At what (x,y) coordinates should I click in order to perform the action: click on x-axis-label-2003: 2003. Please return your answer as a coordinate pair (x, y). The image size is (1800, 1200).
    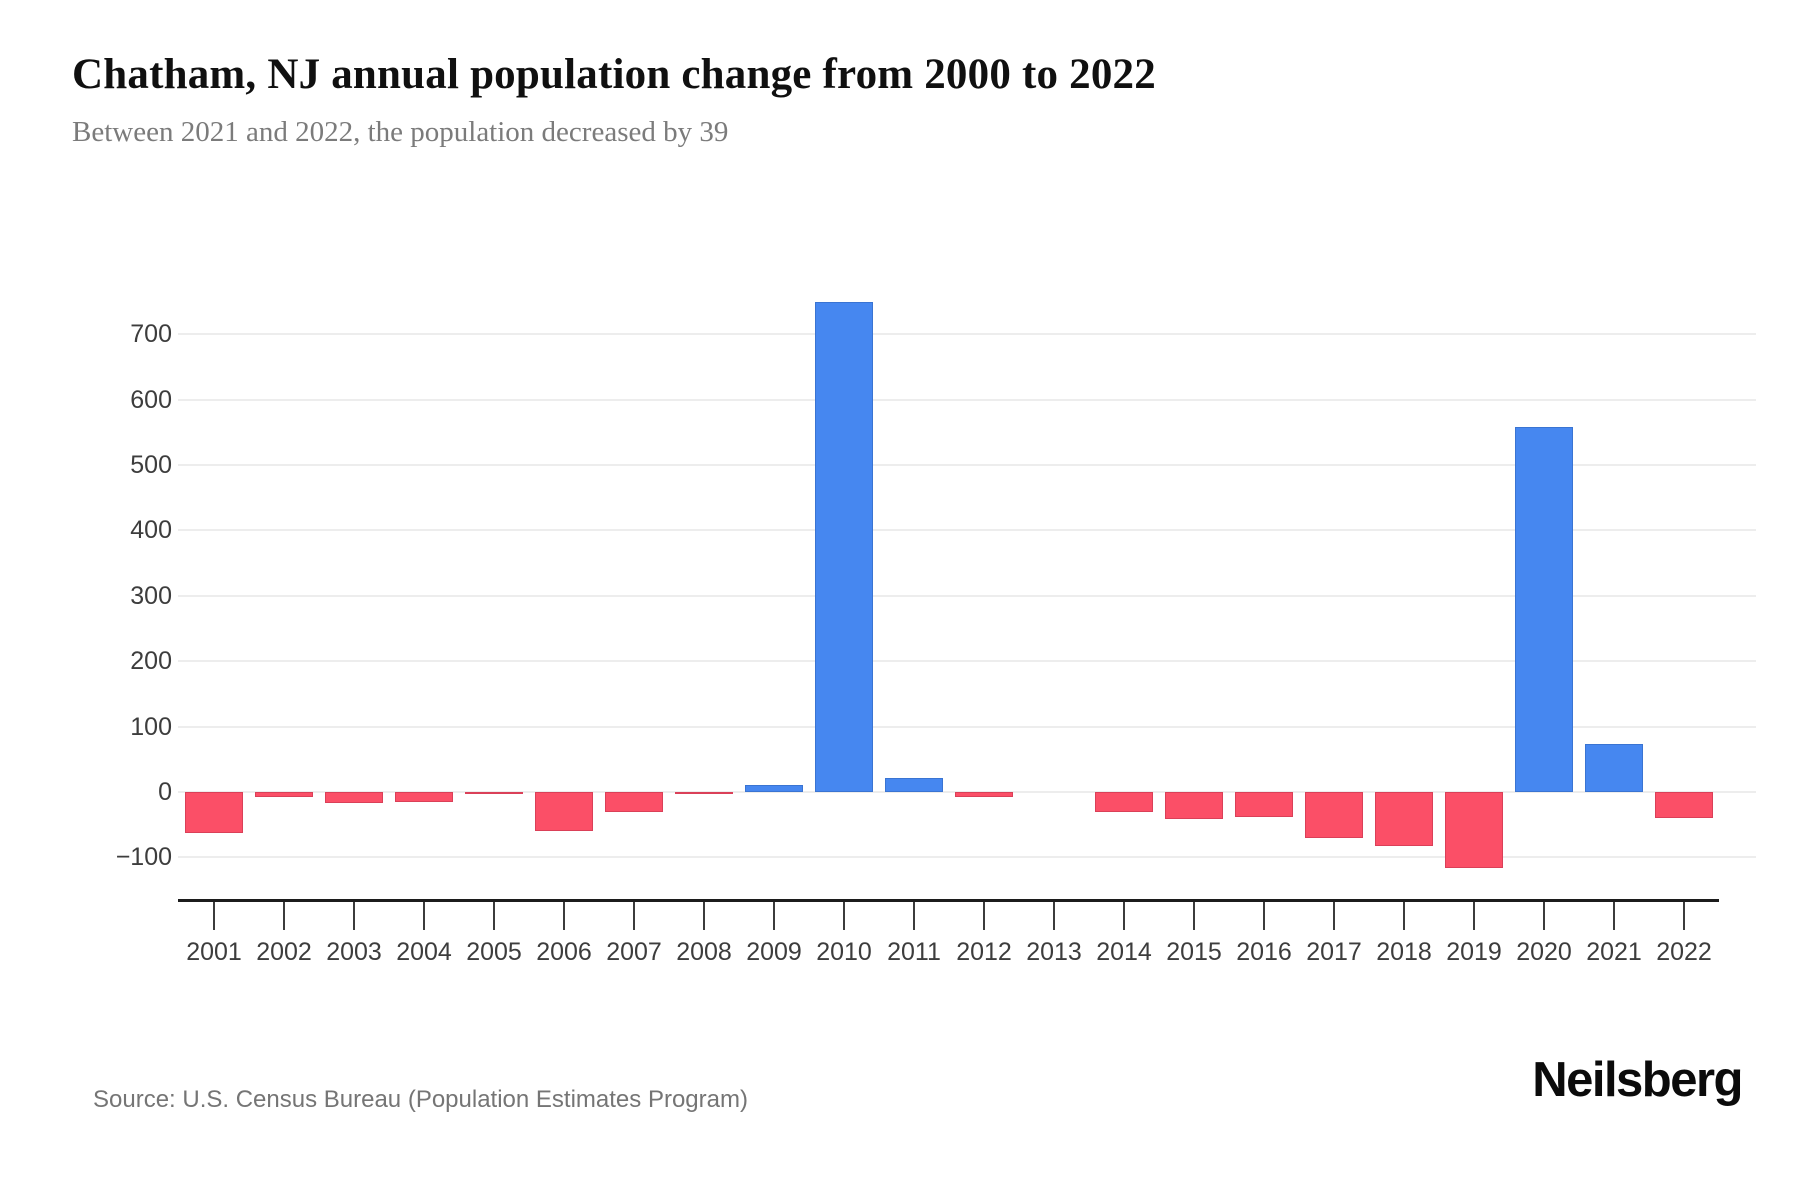
    Looking at the image, I should click on (354, 952).